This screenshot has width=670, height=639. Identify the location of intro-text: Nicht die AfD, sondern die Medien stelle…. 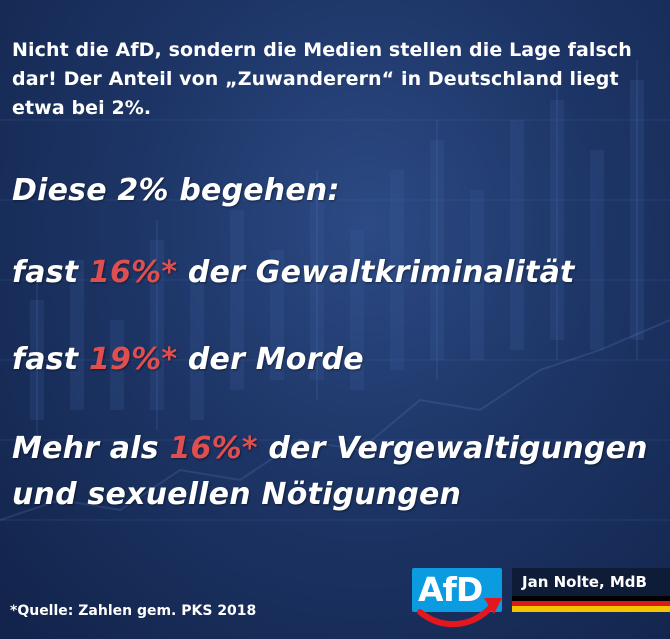
(322, 79).